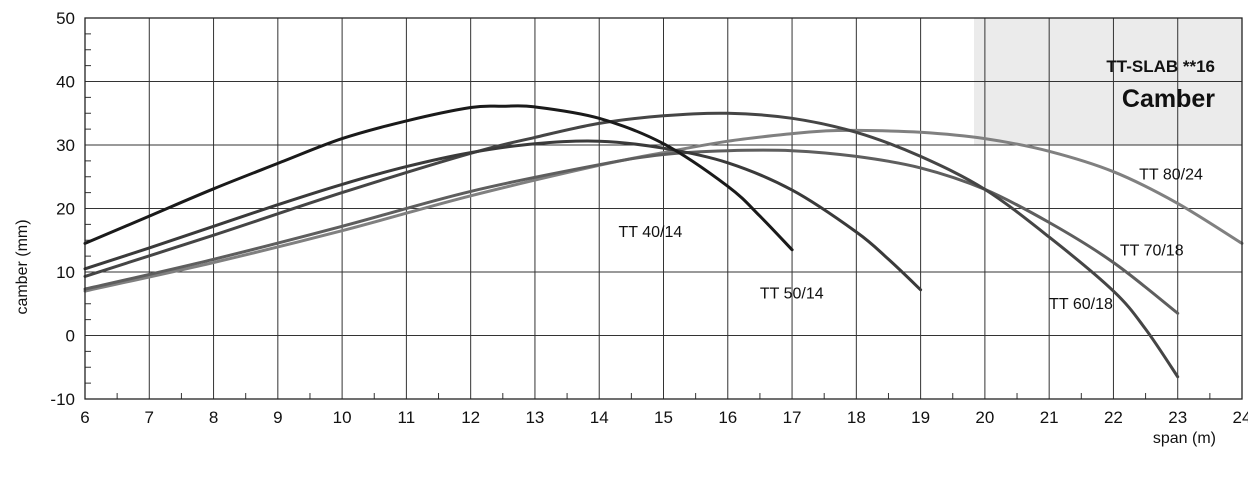  I want to click on x-tick-label-22: 22, so click(1113, 417).